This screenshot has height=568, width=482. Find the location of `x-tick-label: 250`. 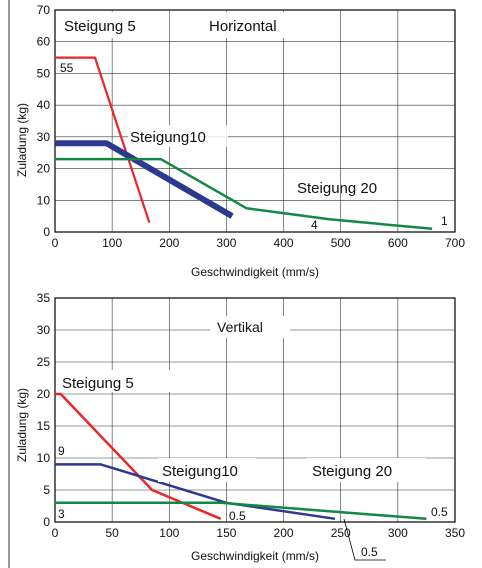

x-tick-label: 250 is located at coordinates (341, 533).